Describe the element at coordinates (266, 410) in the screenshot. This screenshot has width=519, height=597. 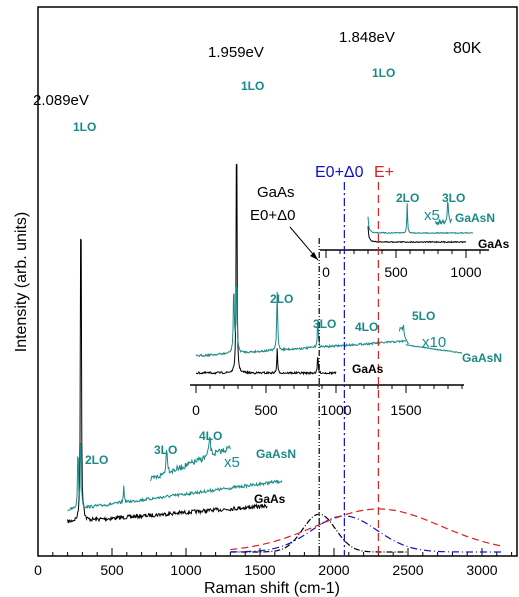
I see `inset2-tick-500: 500` at that location.